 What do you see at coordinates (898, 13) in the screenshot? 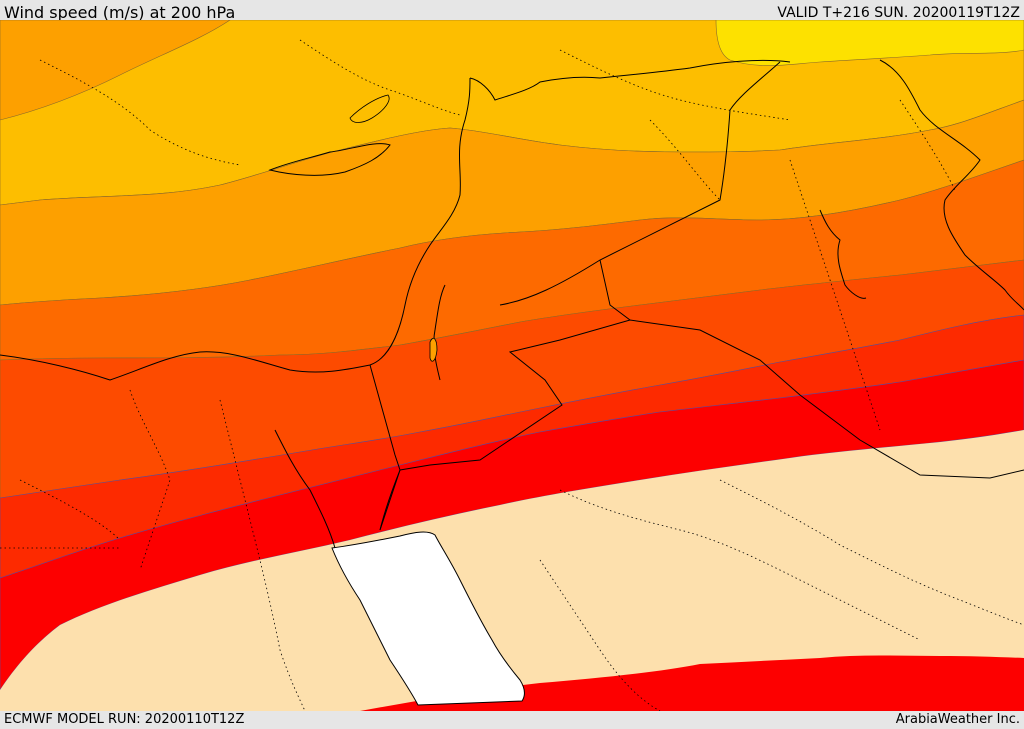
I see `valid-time: VALID T+216 SUN. 20200119T12Z` at bounding box center [898, 13].